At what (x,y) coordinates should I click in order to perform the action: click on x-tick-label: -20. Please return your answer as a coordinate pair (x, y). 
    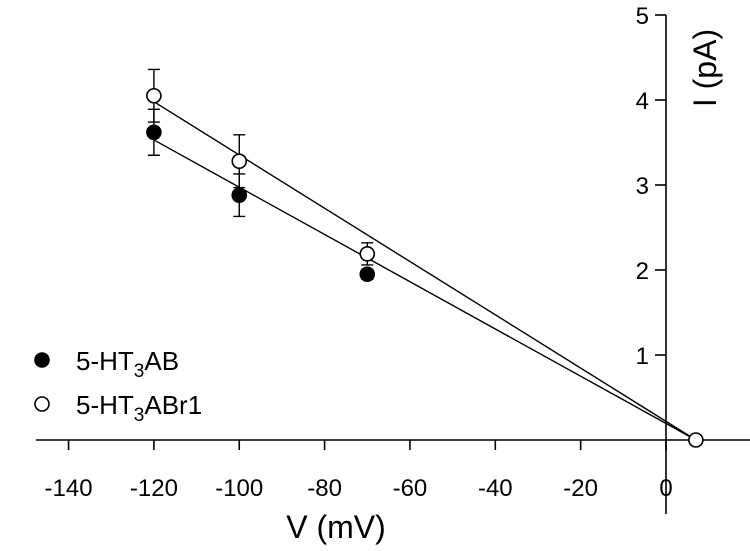
    Looking at the image, I should click on (580, 488).